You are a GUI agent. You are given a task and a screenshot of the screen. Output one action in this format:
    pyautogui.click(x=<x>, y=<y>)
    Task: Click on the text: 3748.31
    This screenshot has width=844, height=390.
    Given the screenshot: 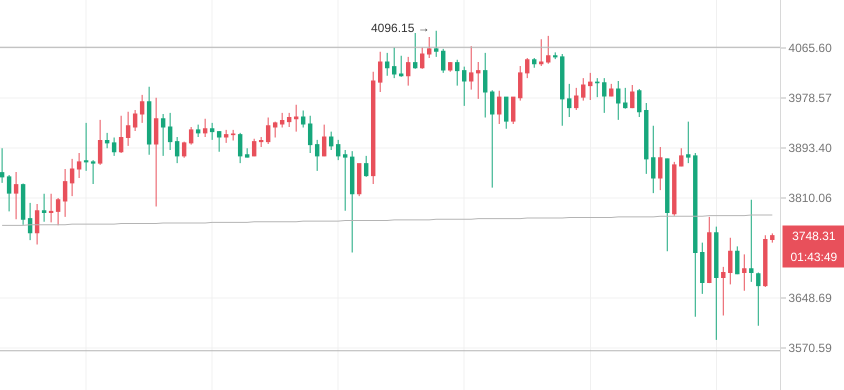 What is the action you would take?
    pyautogui.click(x=814, y=236)
    